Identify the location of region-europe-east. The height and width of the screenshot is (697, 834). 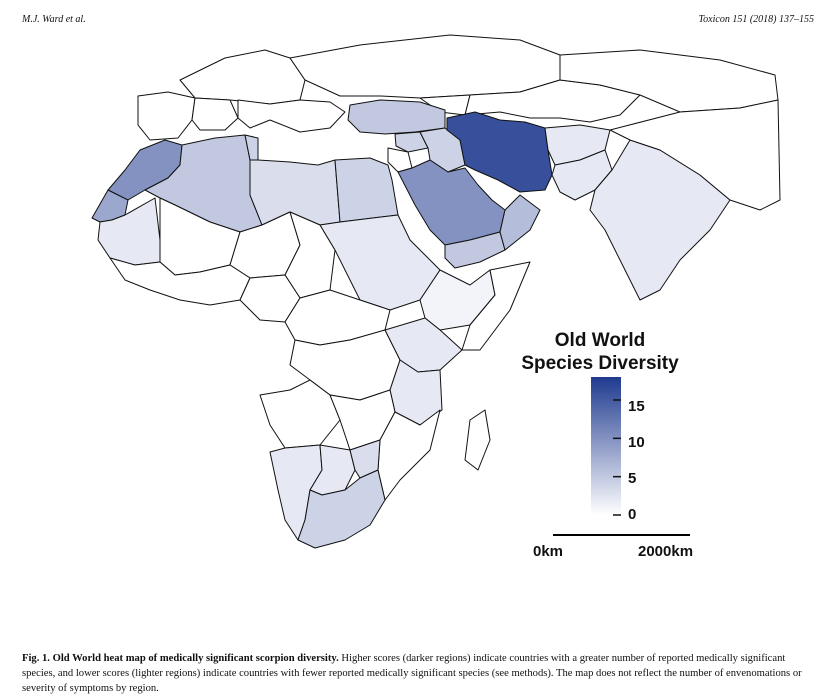
(425, 66).